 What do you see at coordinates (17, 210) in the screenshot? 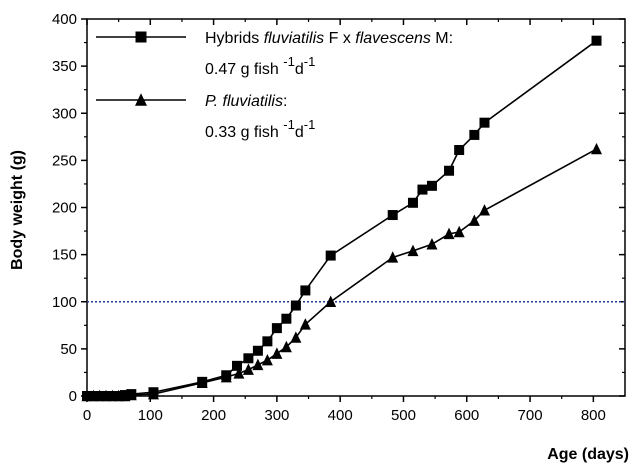
I see `y-axis-title: Body weight (g)` at bounding box center [17, 210].